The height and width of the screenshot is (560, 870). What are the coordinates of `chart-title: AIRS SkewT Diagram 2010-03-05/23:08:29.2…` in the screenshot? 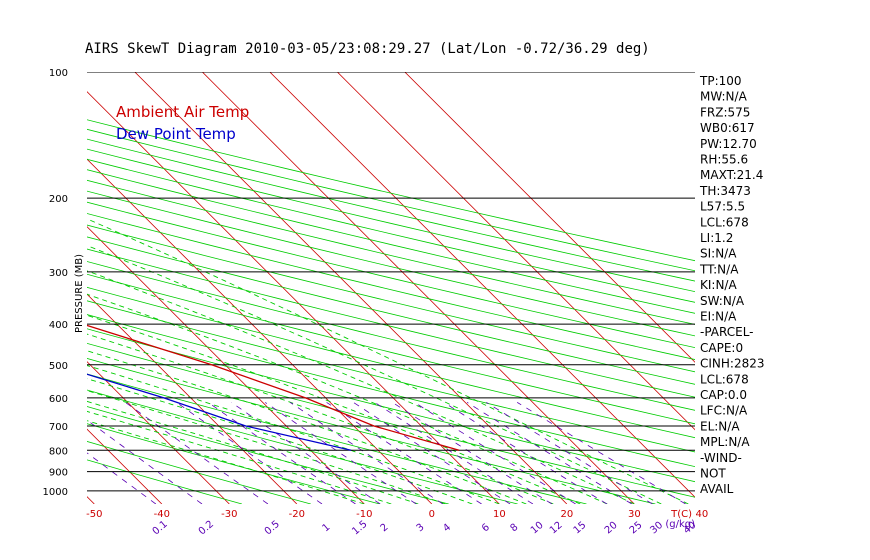 It's located at (367, 49).